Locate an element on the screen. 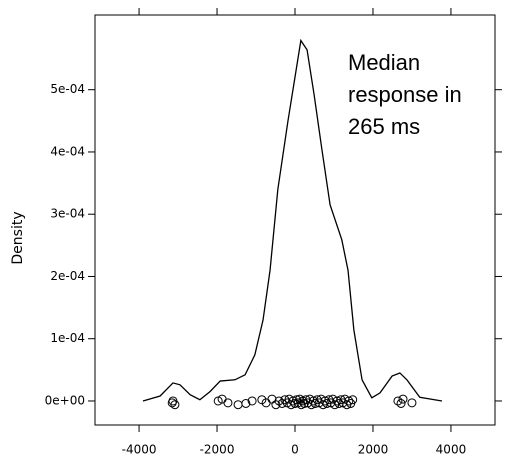  y-tick-label: 4e-04 is located at coordinates (67, 151).